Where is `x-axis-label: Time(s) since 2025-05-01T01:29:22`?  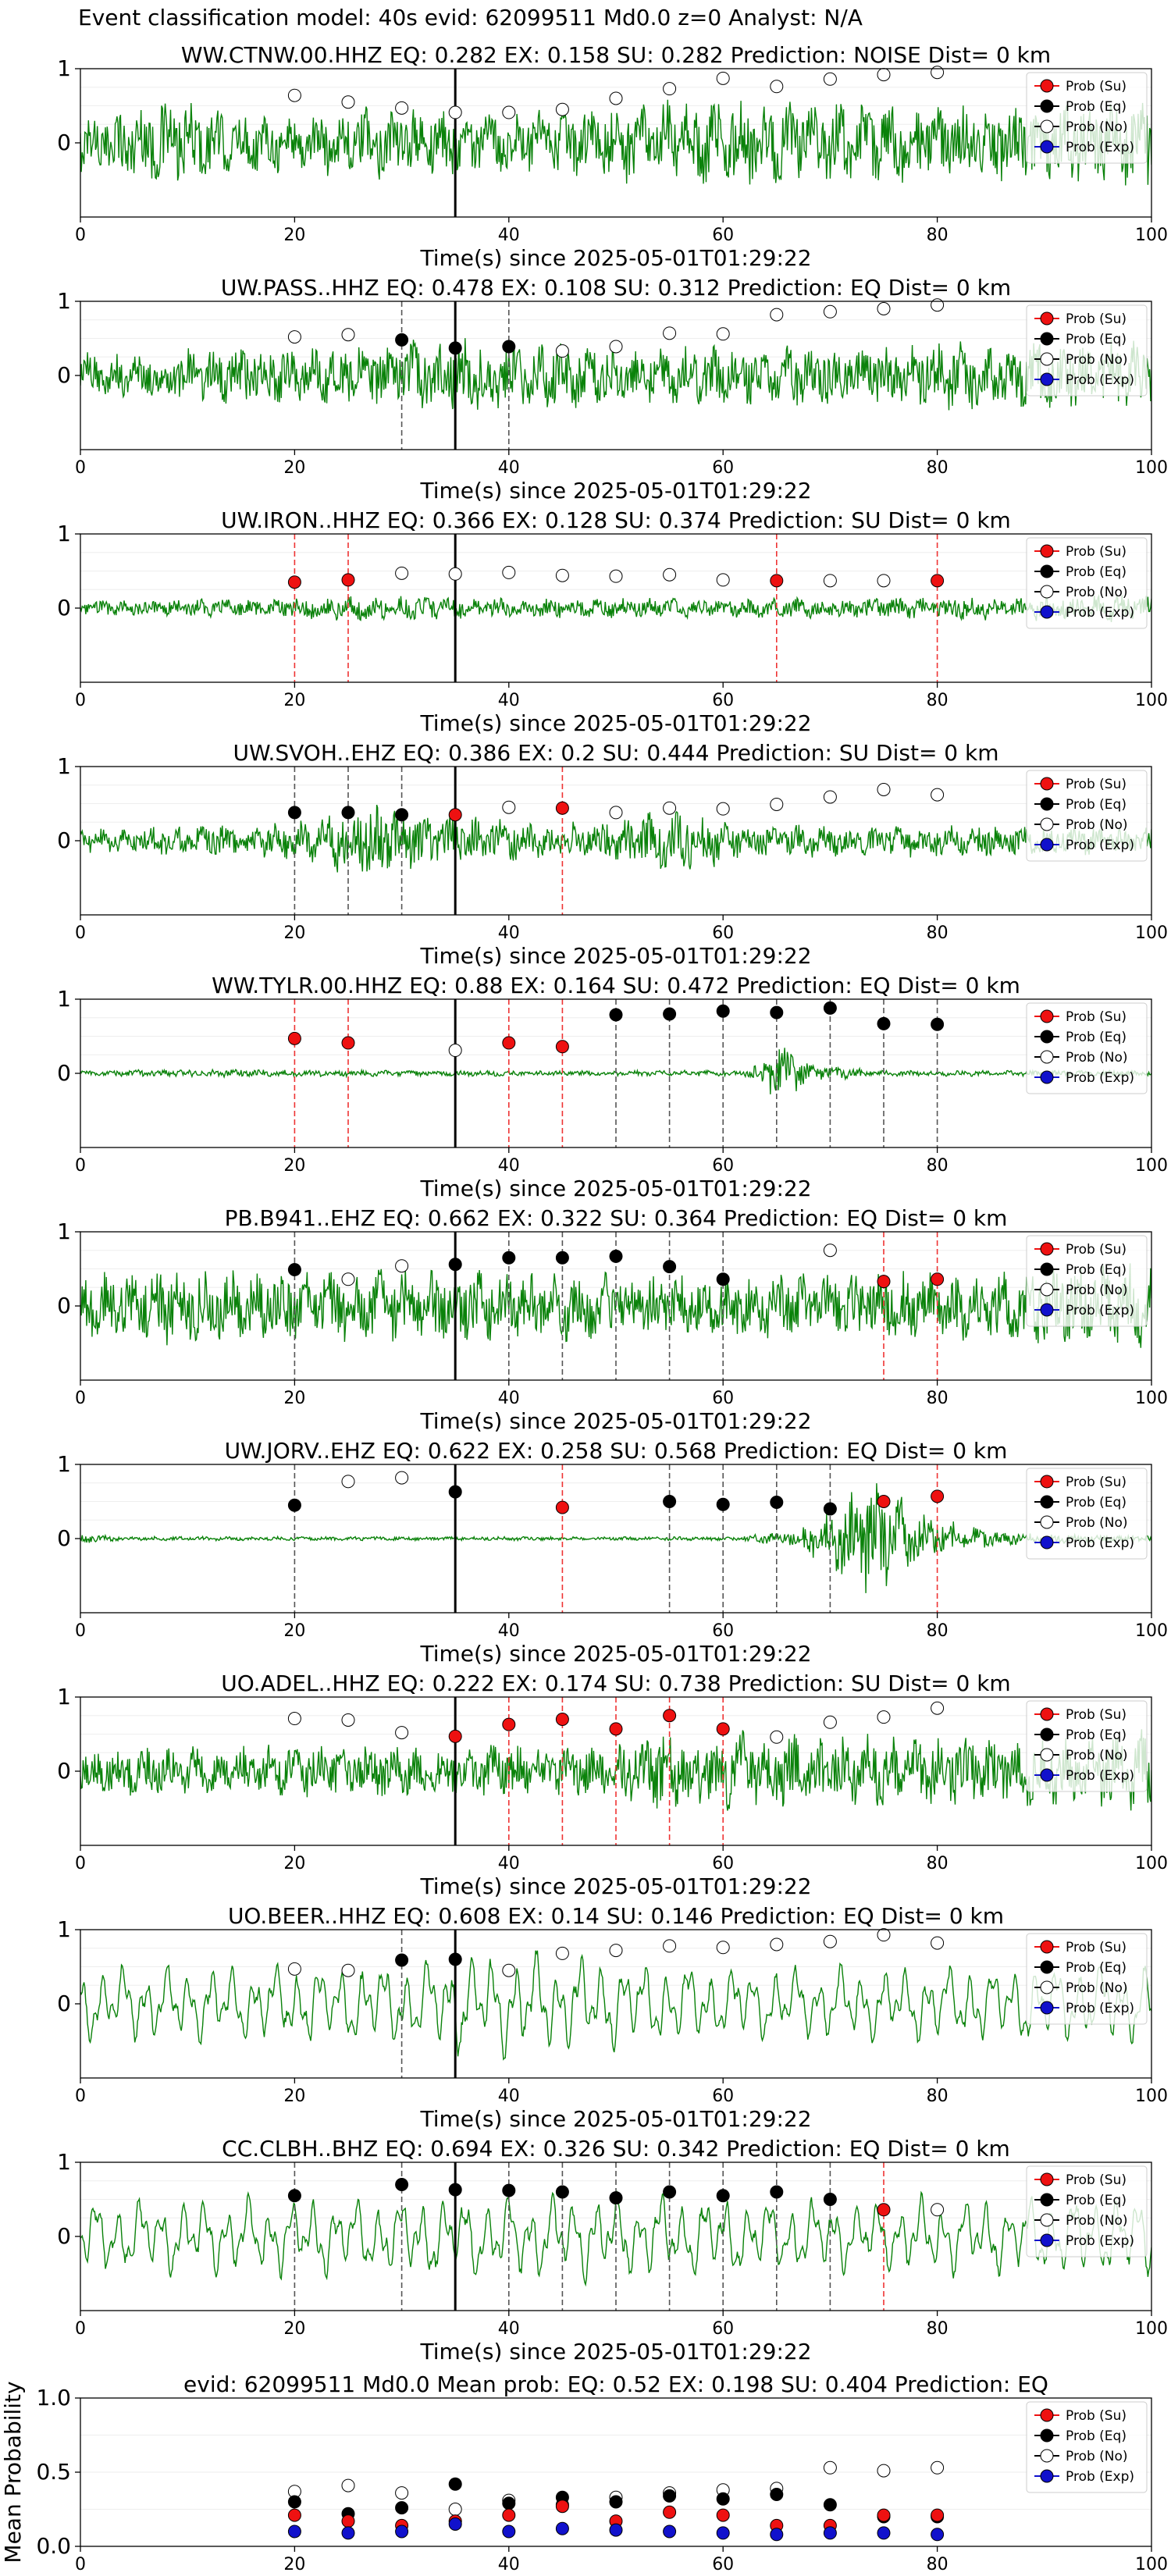
x-axis-label: Time(s) since 2025-05-01T01:29:22 is located at coordinates (615, 956).